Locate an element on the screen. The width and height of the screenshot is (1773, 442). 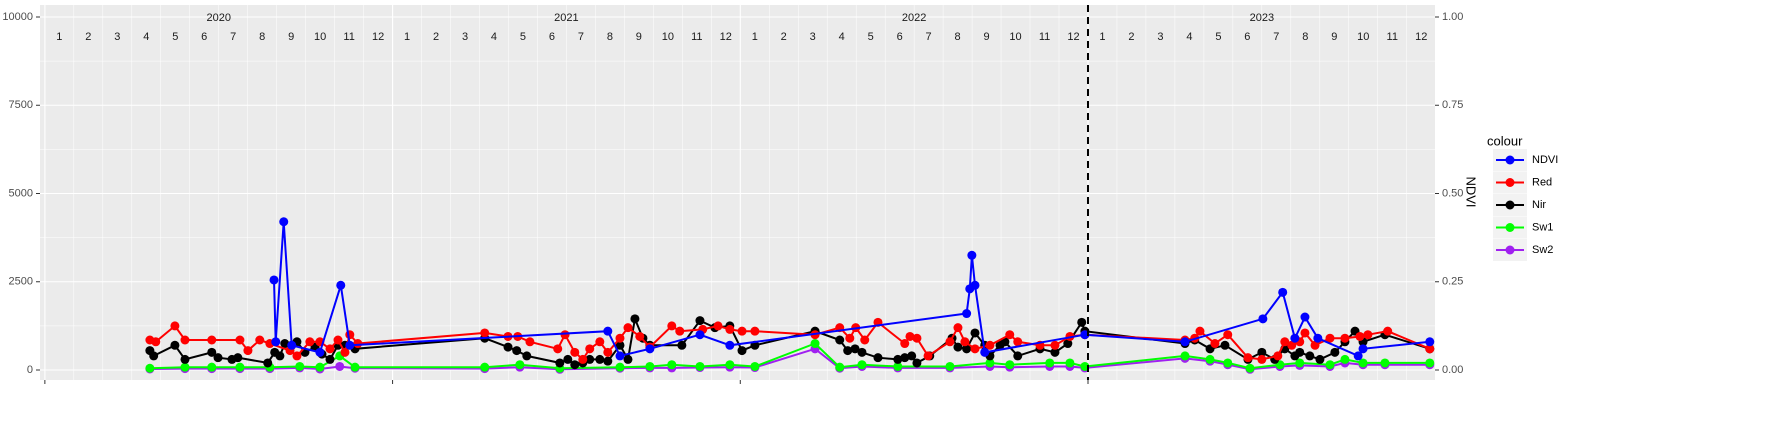
year-label: 2022 is located at coordinates (914, 18).